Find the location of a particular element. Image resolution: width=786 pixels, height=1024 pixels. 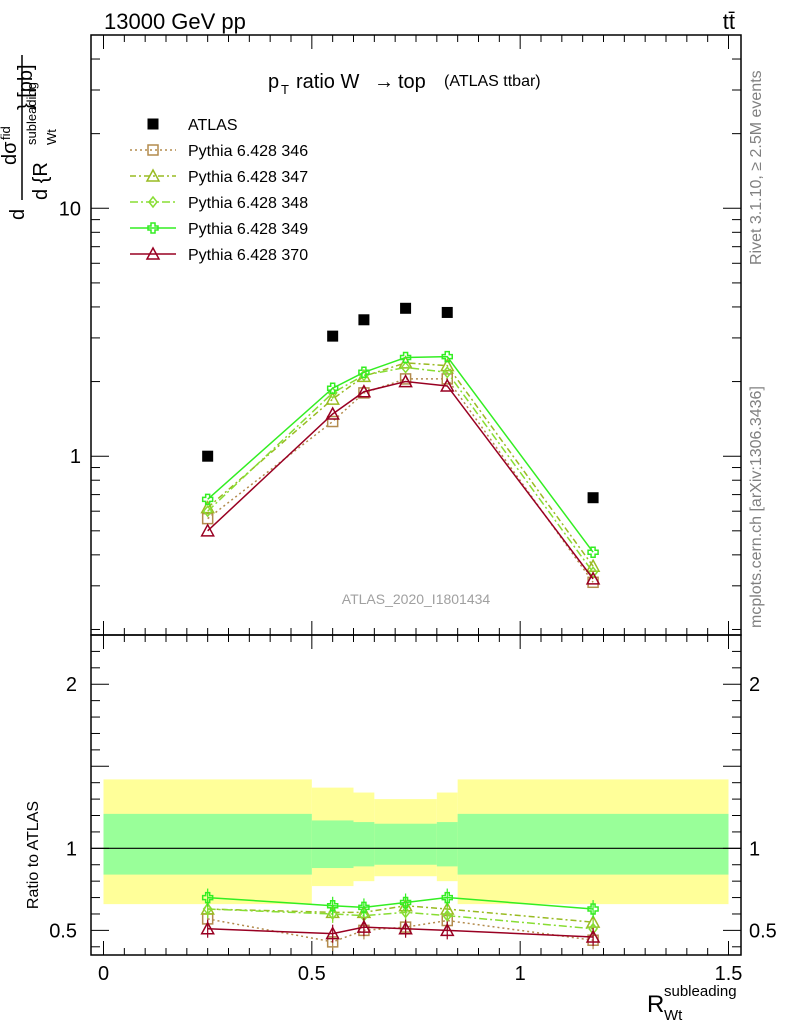

legend-label: Pythia 6.428 370 is located at coordinates (248, 255).